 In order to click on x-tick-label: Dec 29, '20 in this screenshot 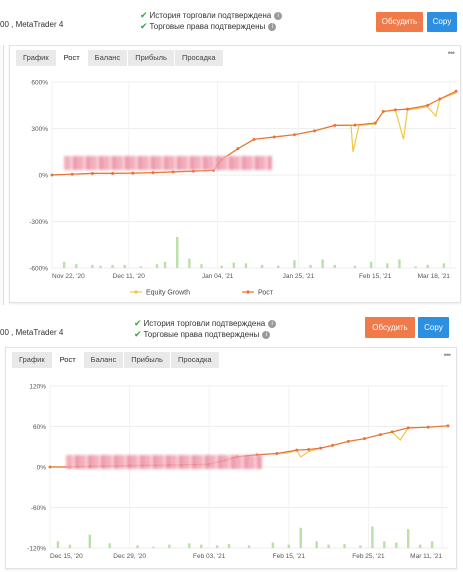, I will do `click(129, 556)`.